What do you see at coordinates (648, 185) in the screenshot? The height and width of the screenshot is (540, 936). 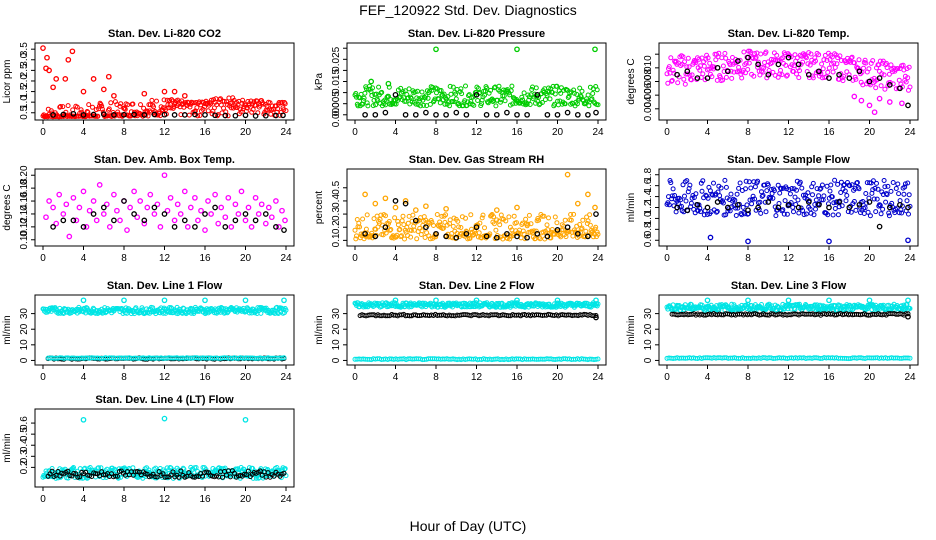 I see `y-tick-label: 1.6` at bounding box center [648, 185].